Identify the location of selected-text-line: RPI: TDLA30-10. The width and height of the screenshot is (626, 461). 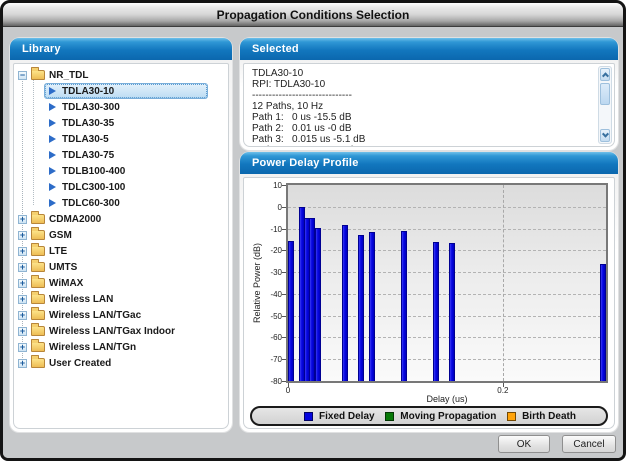
(289, 84).